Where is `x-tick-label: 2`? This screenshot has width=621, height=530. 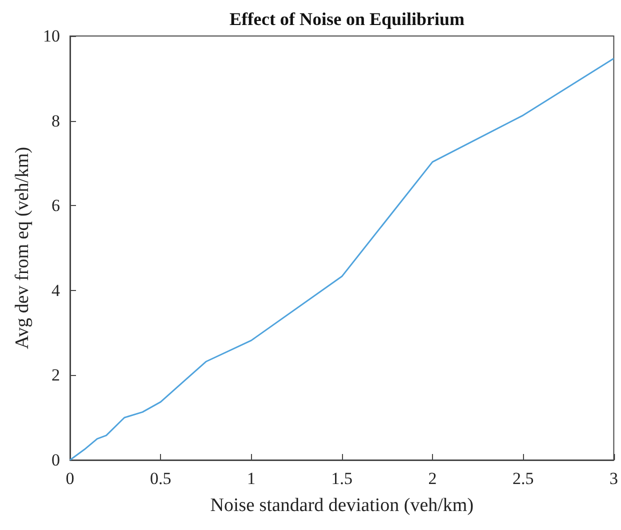
x-tick-label: 2 is located at coordinates (432, 478).